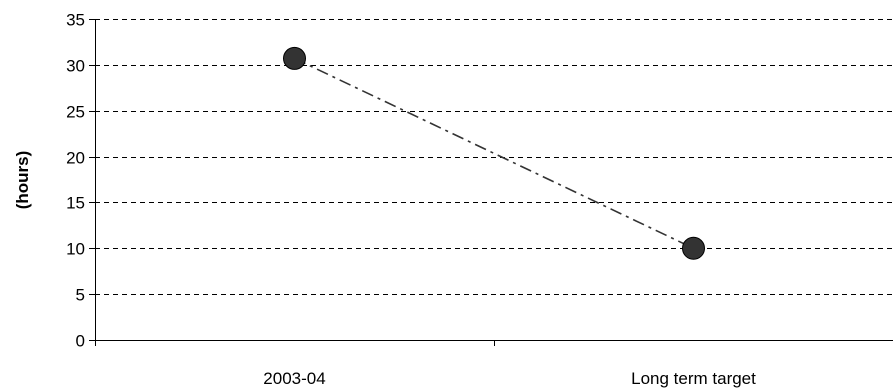  What do you see at coordinates (425, 364) in the screenshot?
I see `x-axis-ticks: 2003-04 Long term target` at bounding box center [425, 364].